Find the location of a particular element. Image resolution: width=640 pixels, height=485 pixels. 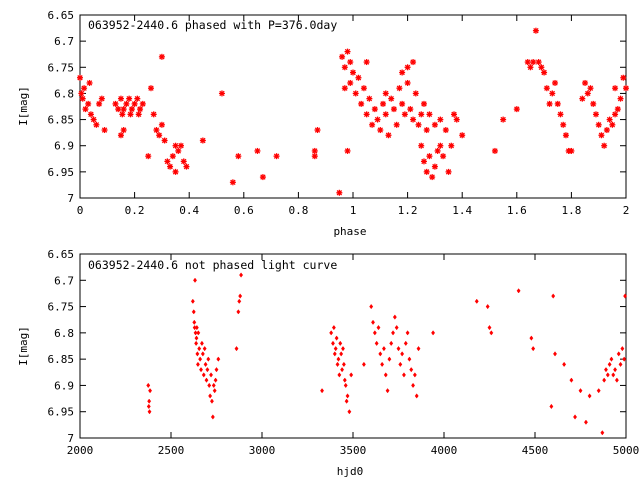

plot-bottom-xlabel: hjd0 is located at coordinates (350, 471).